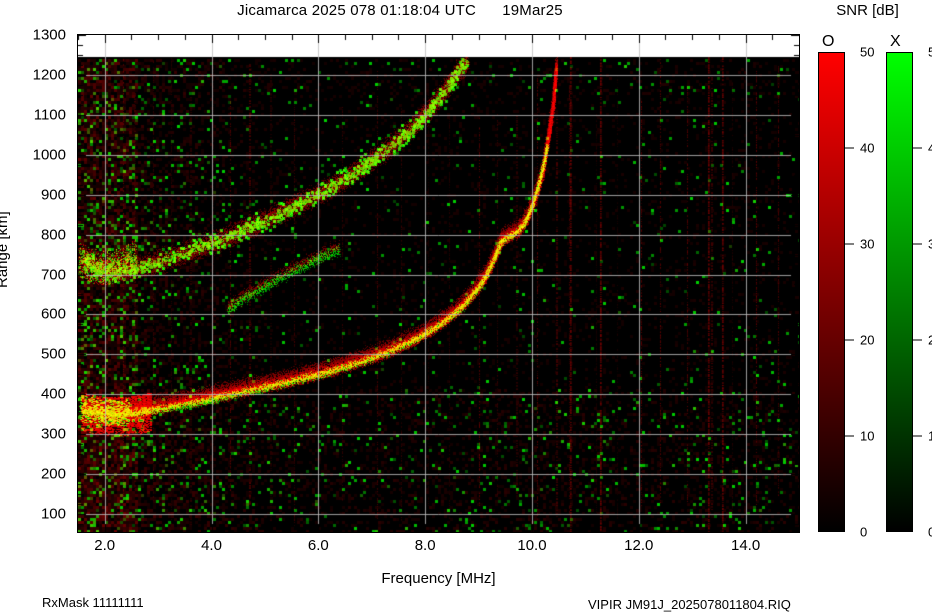  What do you see at coordinates (867, 10) in the screenshot?
I see `colorbar-title: SNR [dB]` at bounding box center [867, 10].